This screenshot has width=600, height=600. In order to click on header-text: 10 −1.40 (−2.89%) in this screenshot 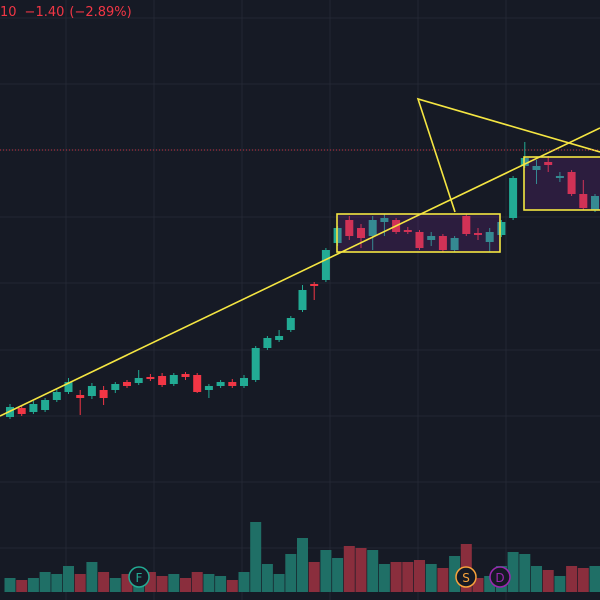, I will do `click(66, 12)`.